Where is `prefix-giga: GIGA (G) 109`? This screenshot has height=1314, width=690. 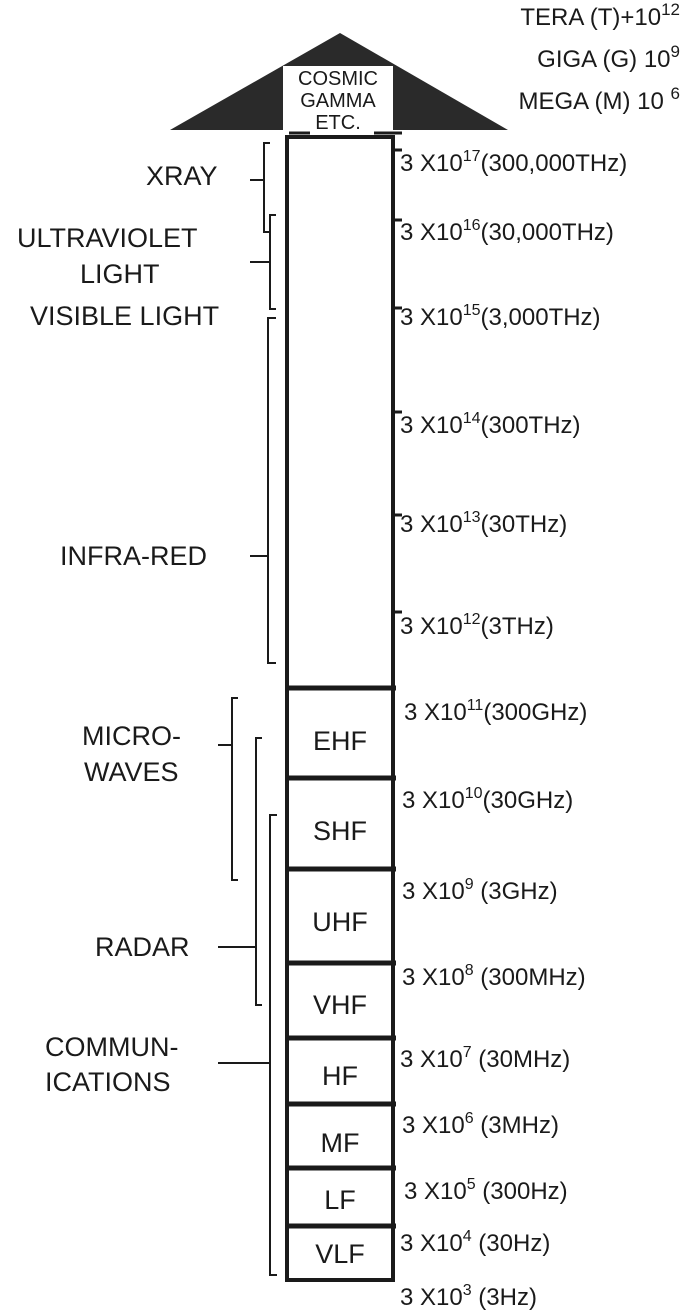 prefix-giga: GIGA (G) 109 is located at coordinates (608, 57).